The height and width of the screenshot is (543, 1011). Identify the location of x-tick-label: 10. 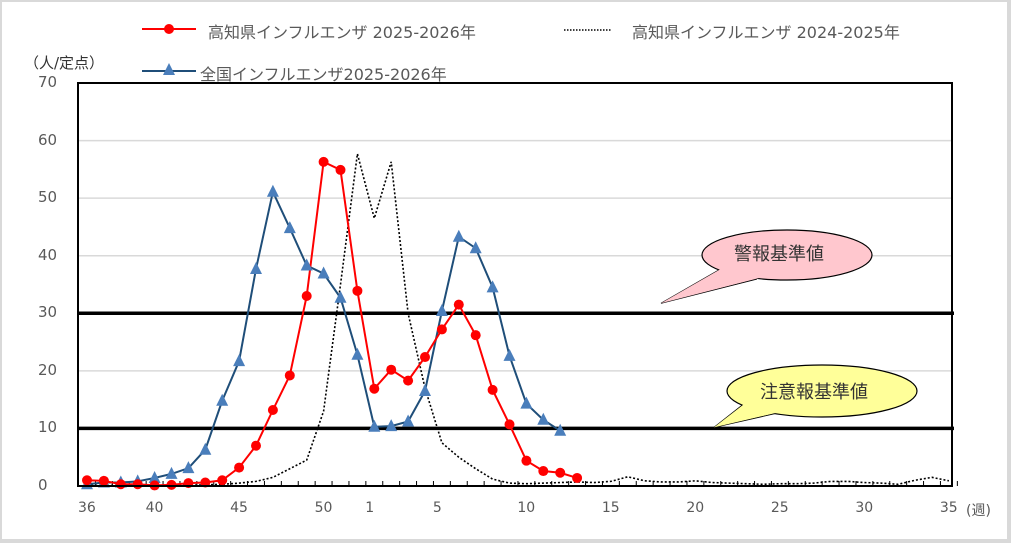
(526, 508).